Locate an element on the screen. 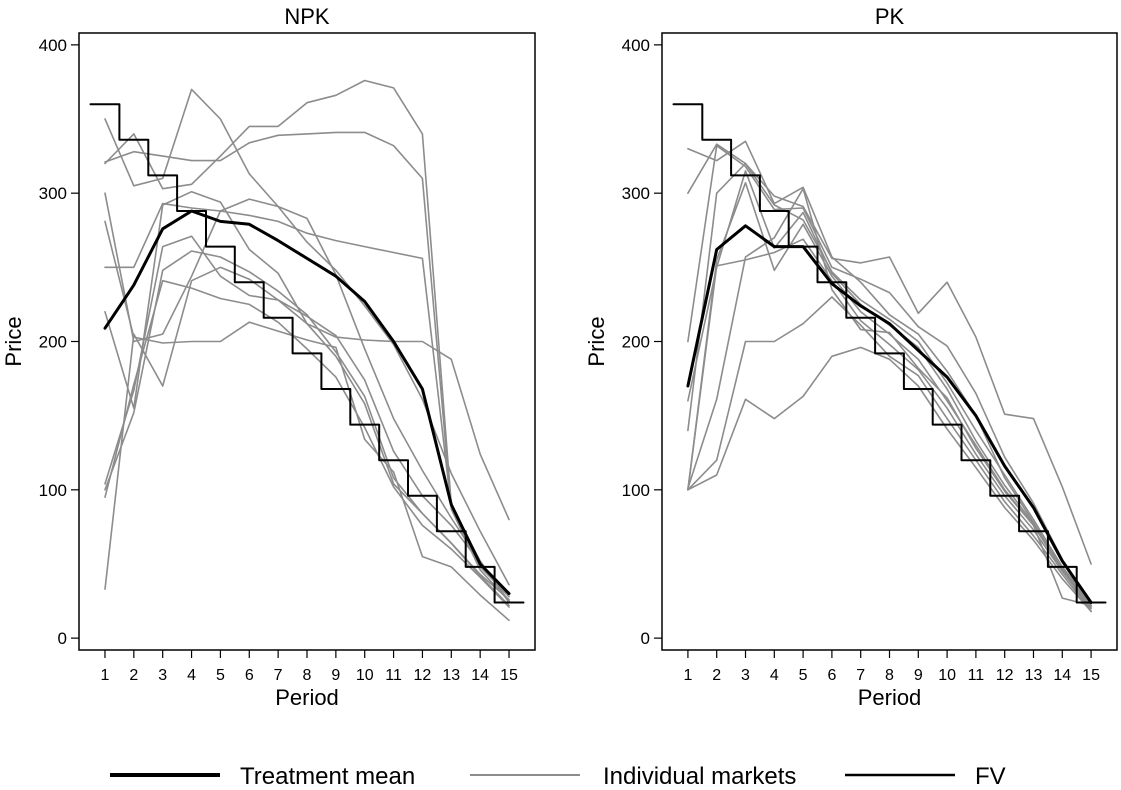 This screenshot has width=1121, height=790. x-tick-label-pk: 3 is located at coordinates (745, 675).